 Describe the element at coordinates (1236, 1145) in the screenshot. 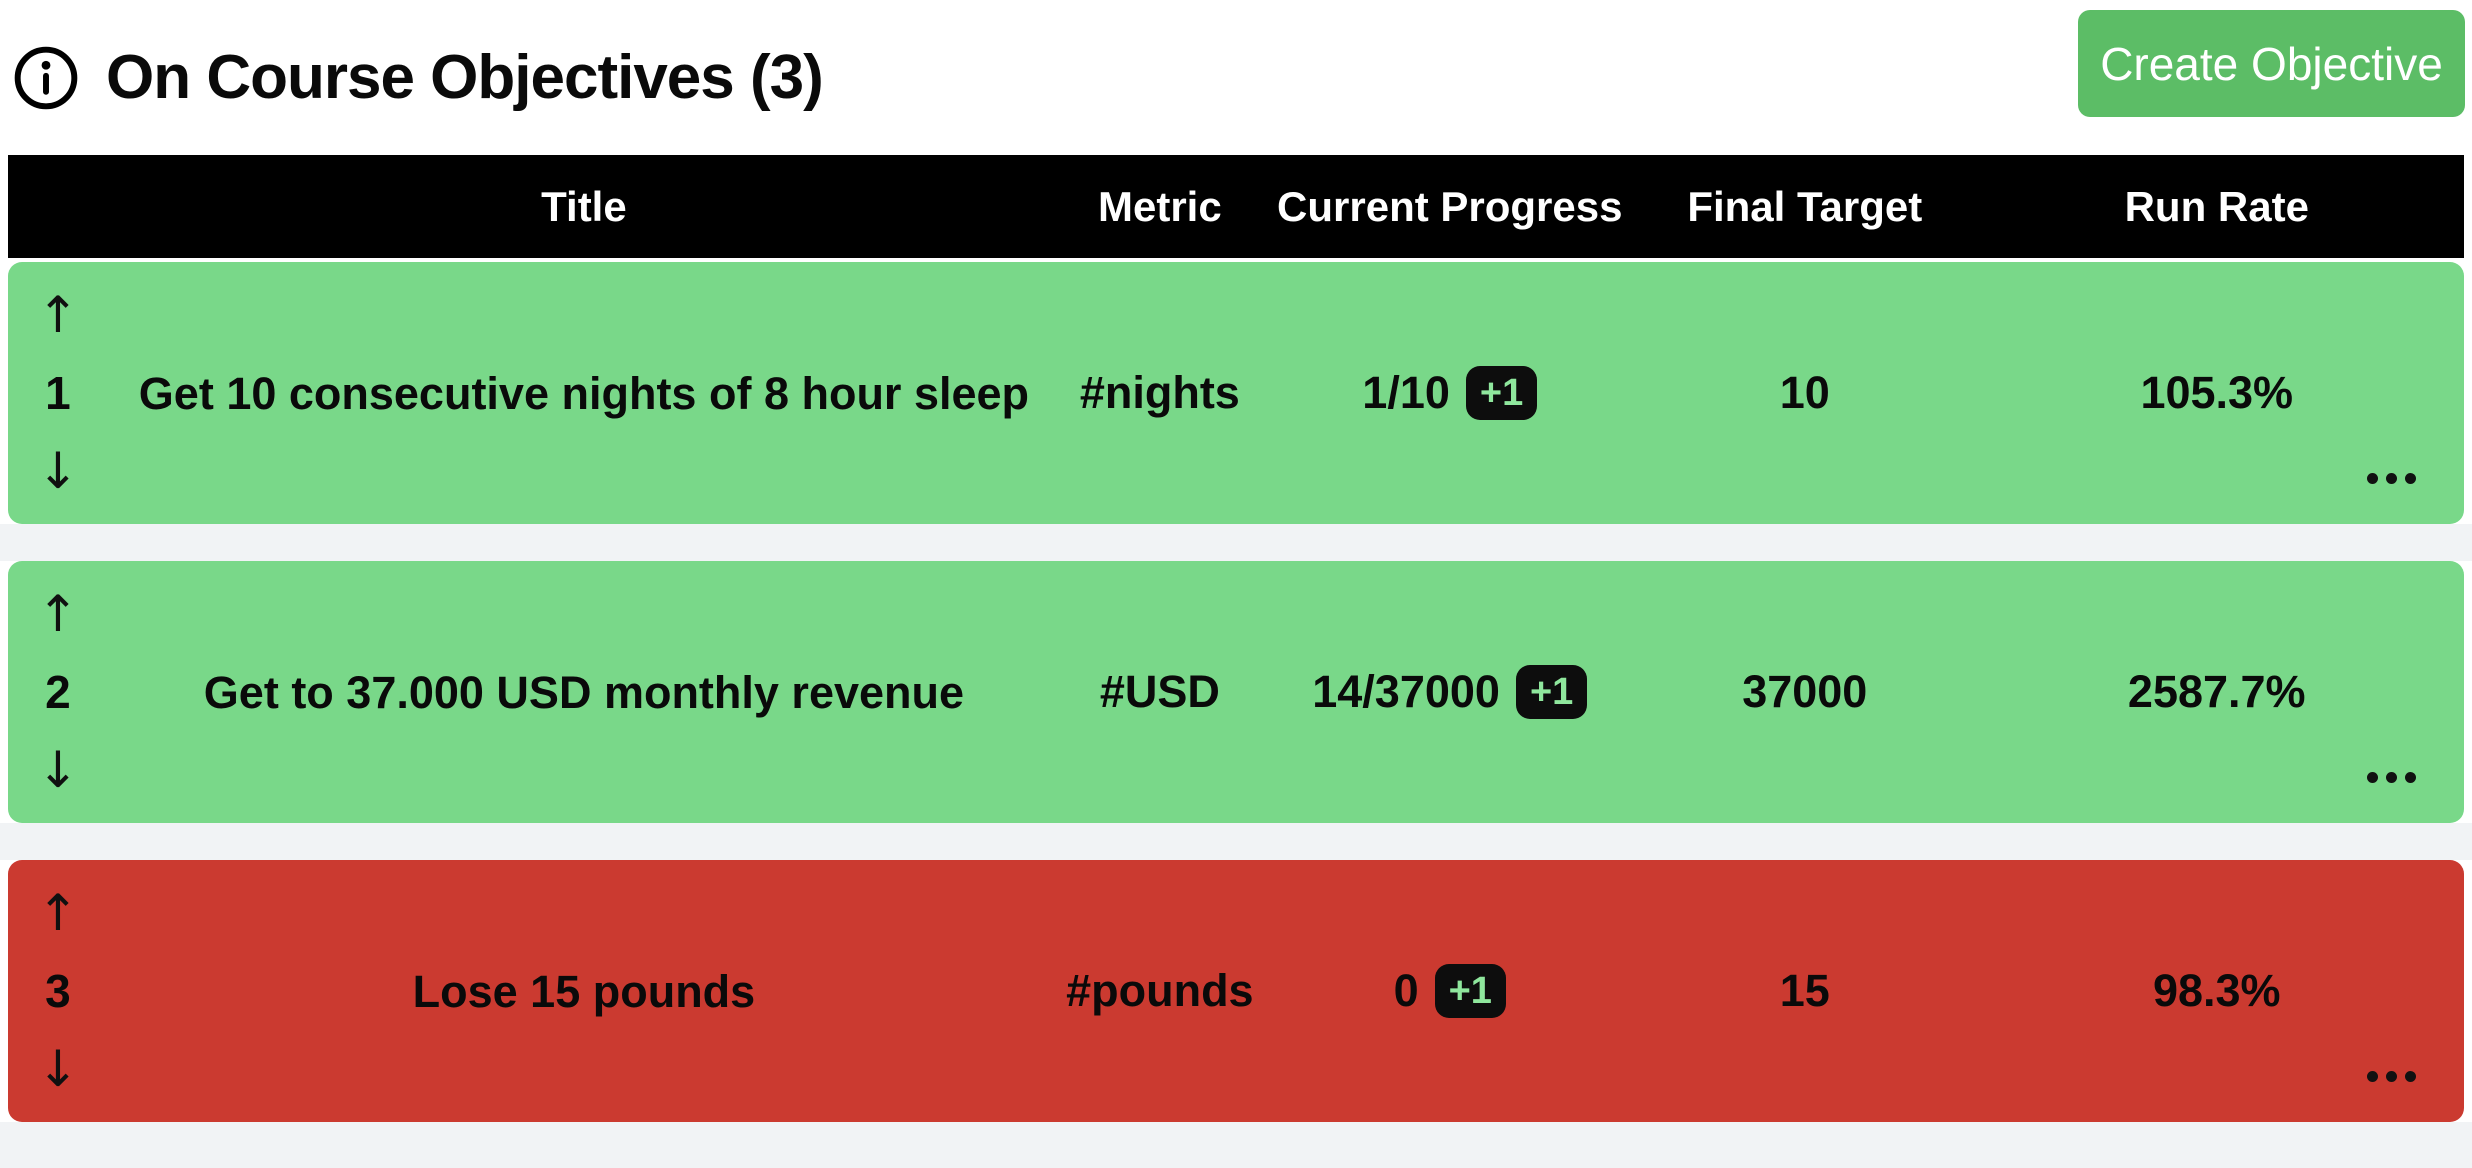

I see `bottom-strip` at that location.